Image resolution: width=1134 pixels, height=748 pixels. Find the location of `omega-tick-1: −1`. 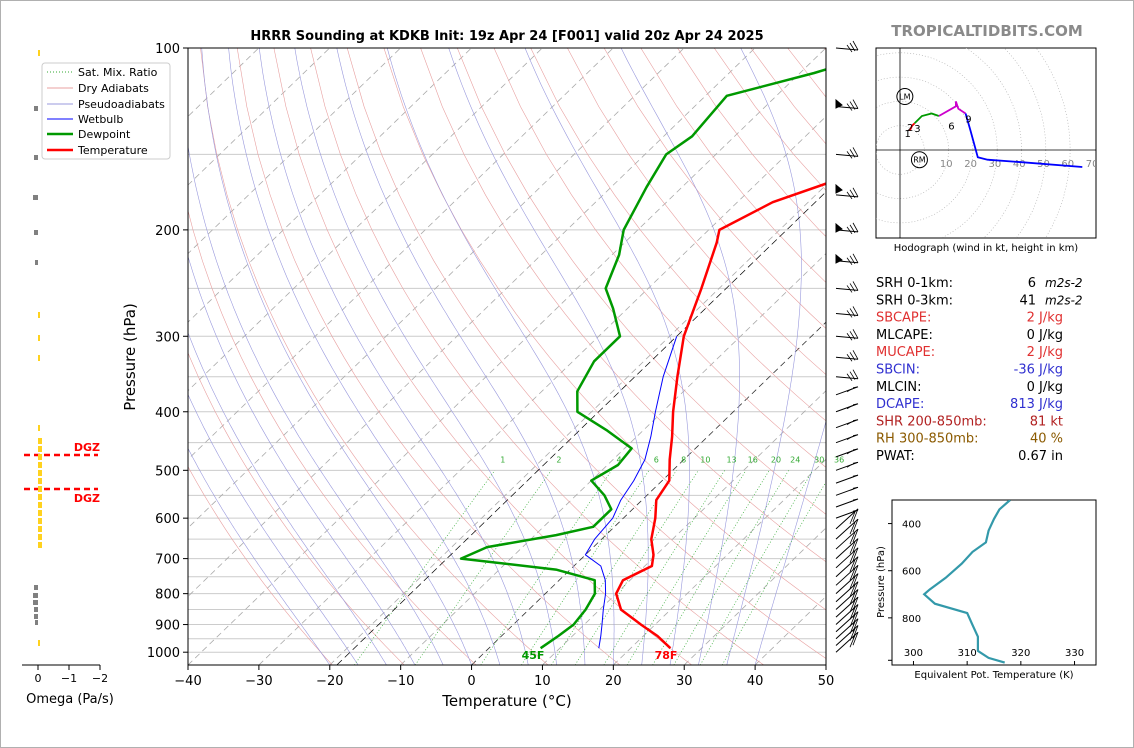

omega-tick-1: −1 is located at coordinates (69, 678).